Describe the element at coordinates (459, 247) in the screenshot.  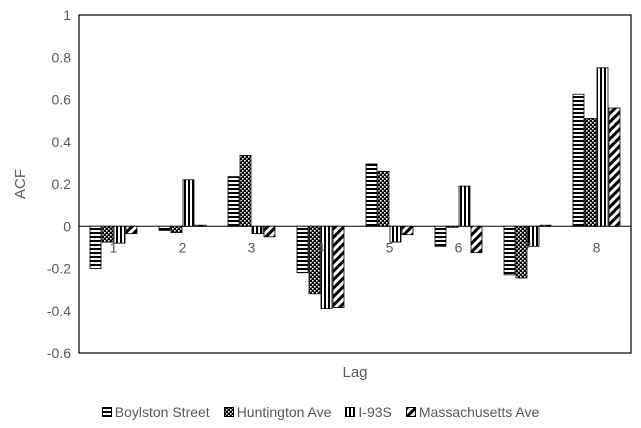
I see `x-tick-label: 6` at that location.